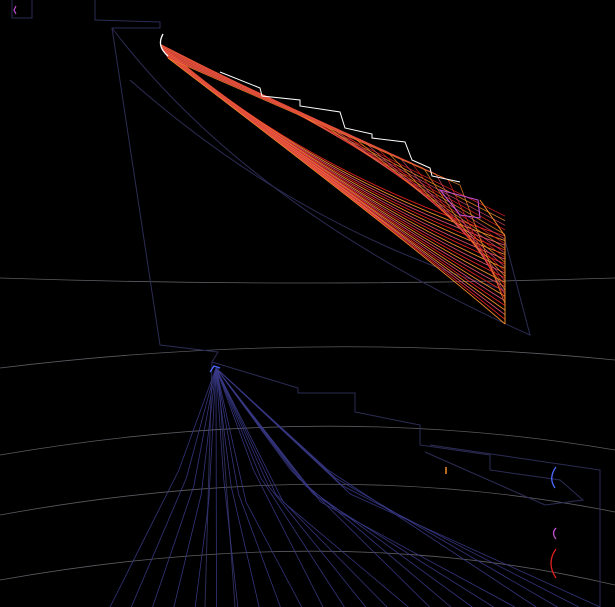 Image resolution: width=615 pixels, height=607 pixels. I want to click on red-lens-right, so click(553, 563).